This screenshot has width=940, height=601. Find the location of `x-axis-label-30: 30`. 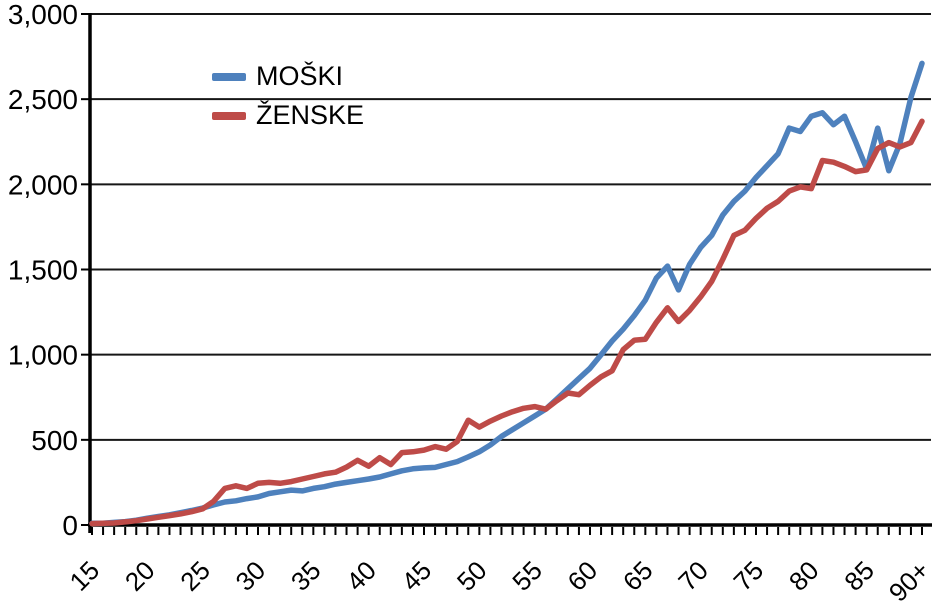

x-axis-label-30: 30 is located at coordinates (251, 576).